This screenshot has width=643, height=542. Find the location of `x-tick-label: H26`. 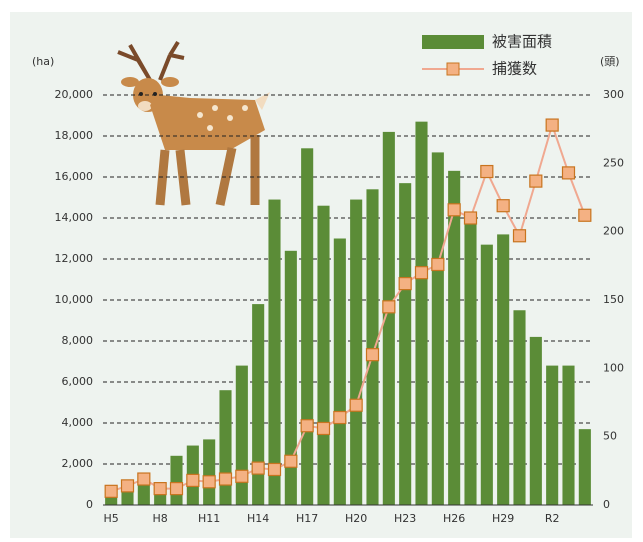

x-tick-label: H26 is located at coordinates (454, 518).